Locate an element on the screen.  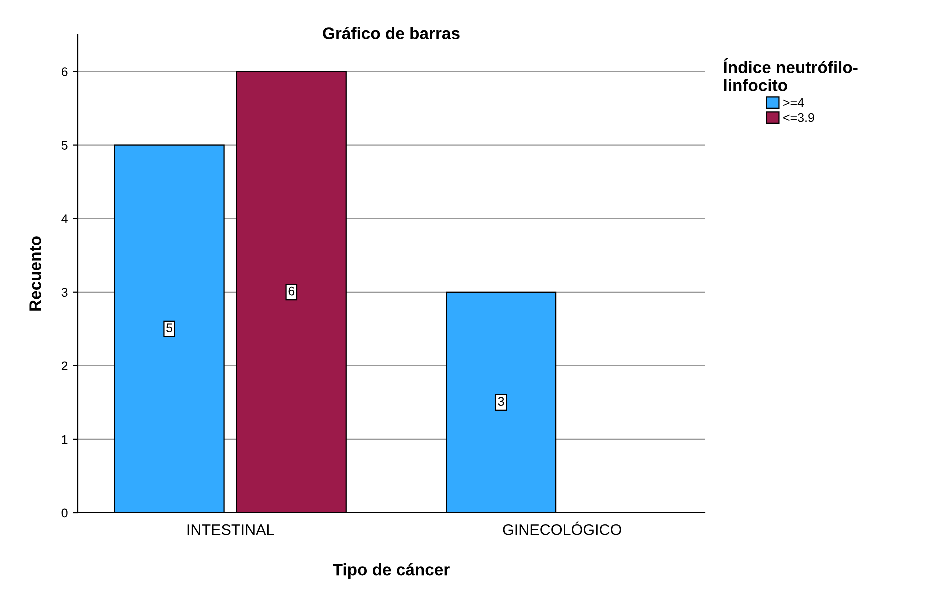
legend-label: <=3.9 is located at coordinates (799, 117).